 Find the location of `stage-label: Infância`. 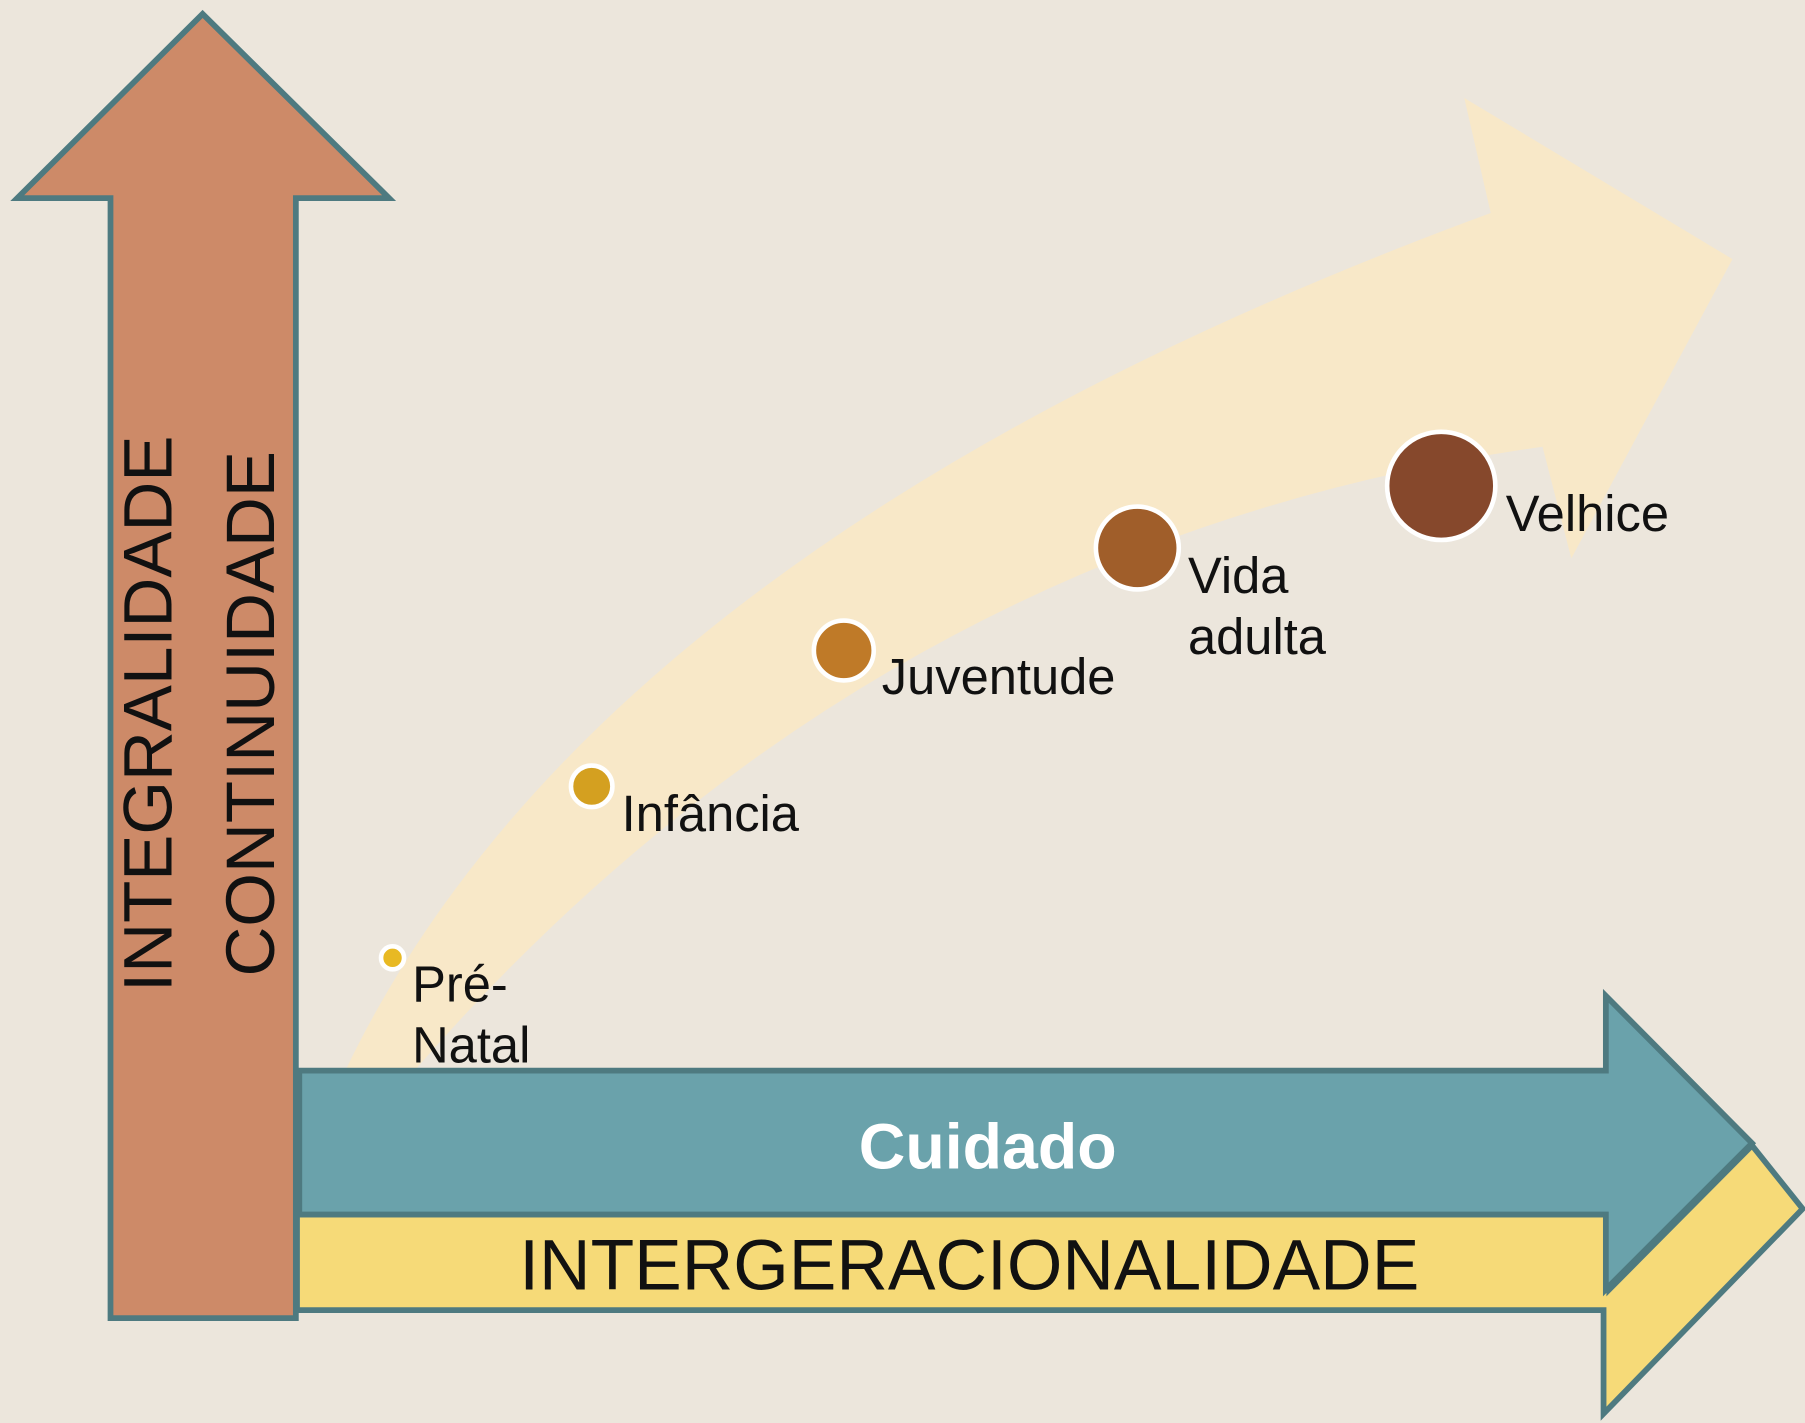

stage-label: Infância is located at coordinates (711, 813).